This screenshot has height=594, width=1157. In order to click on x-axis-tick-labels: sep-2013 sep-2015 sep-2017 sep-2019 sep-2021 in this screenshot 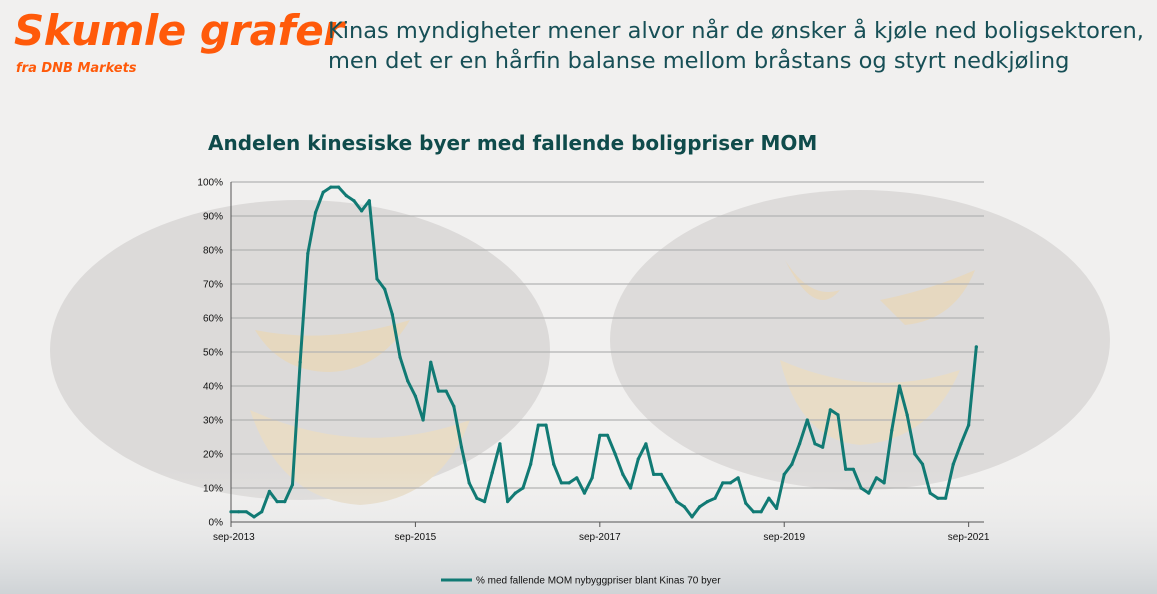, I will do `click(601, 537)`.